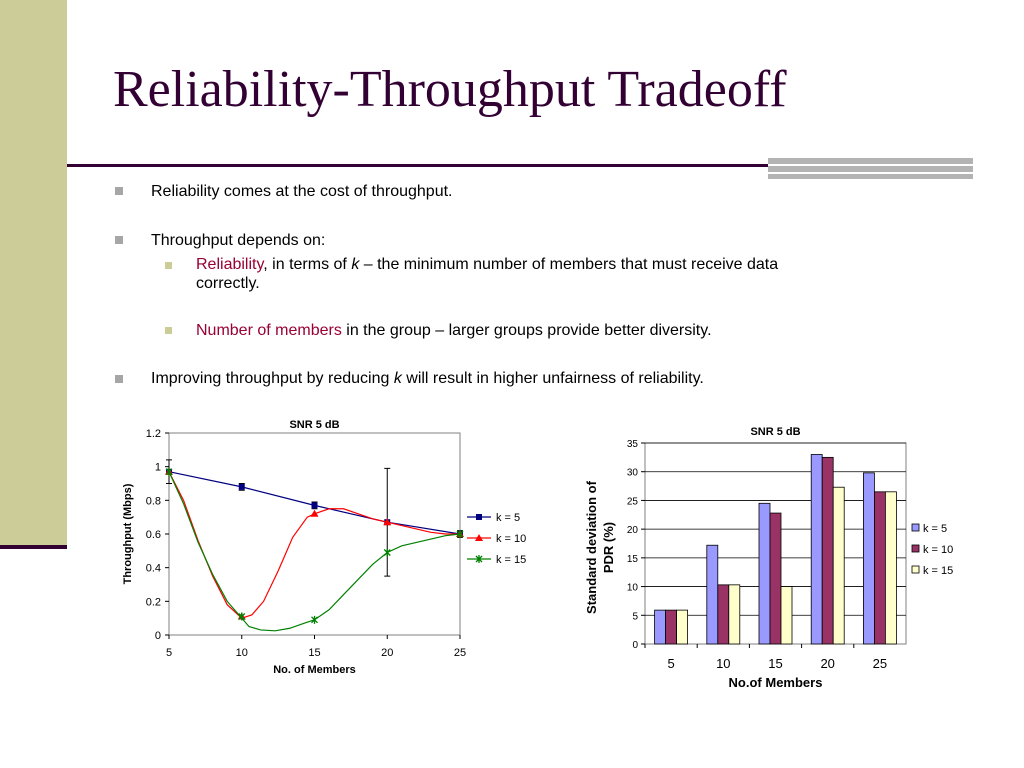 Image resolution: width=1024 pixels, height=768 pixels. Describe the element at coordinates (450, 89) in the screenshot. I see `slide-title: Reliability-Throughput Tradeoff` at that location.